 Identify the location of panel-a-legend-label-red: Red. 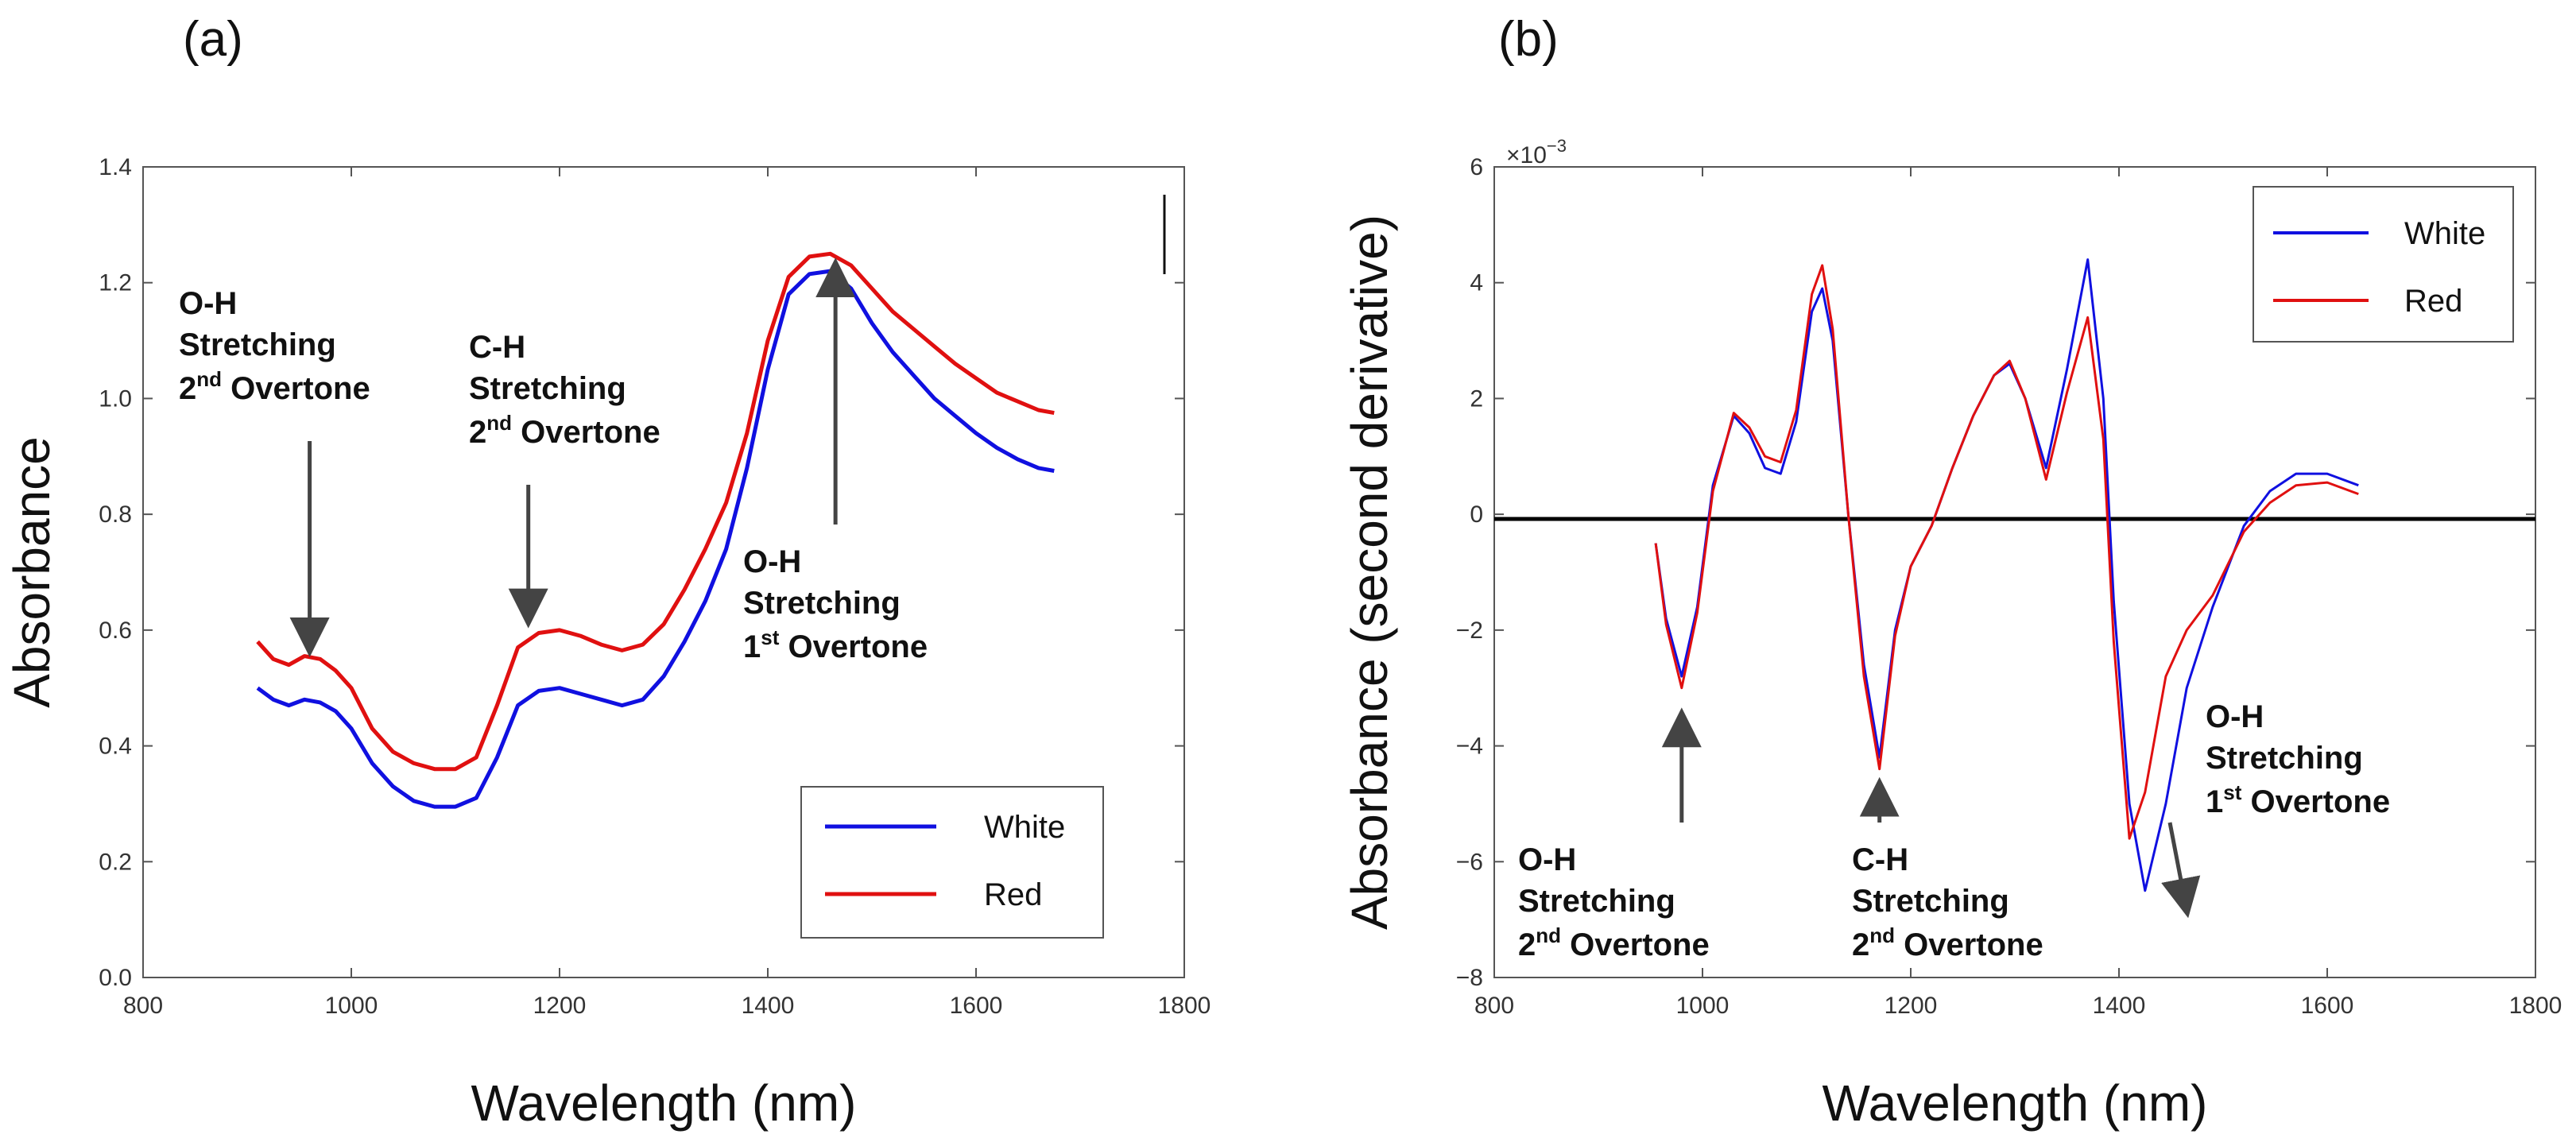
(1013, 894).